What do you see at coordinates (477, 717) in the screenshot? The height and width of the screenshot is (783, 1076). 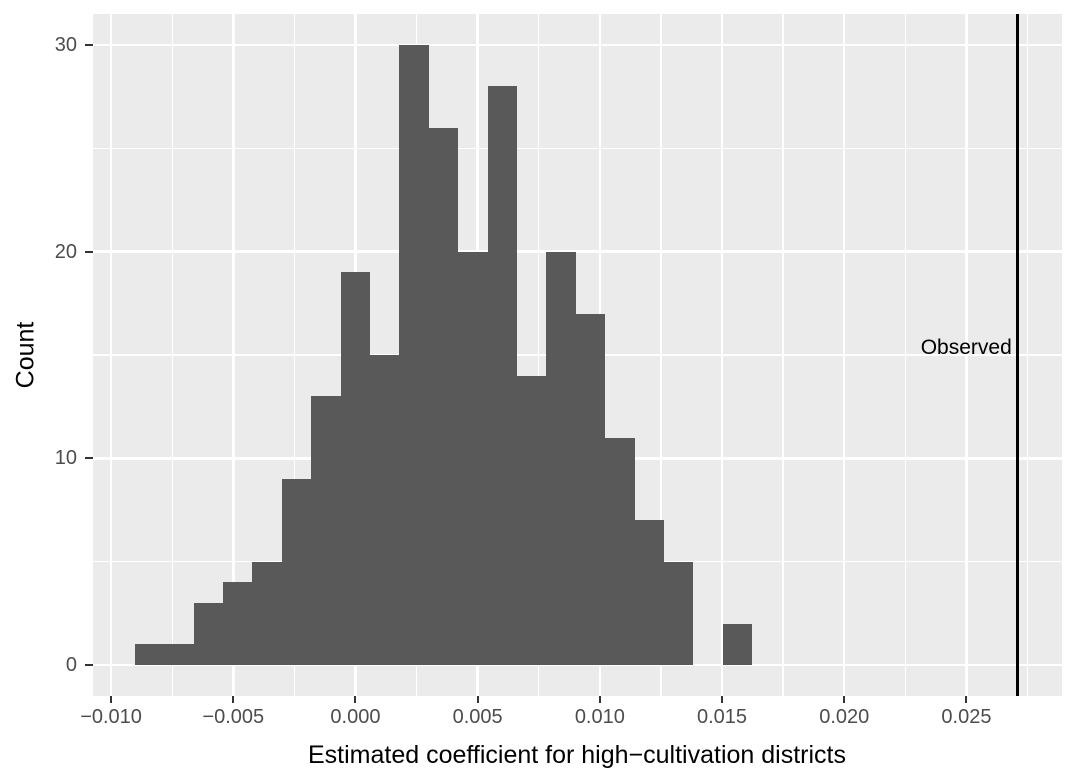 I see `x-tick-label: 0.005` at bounding box center [477, 717].